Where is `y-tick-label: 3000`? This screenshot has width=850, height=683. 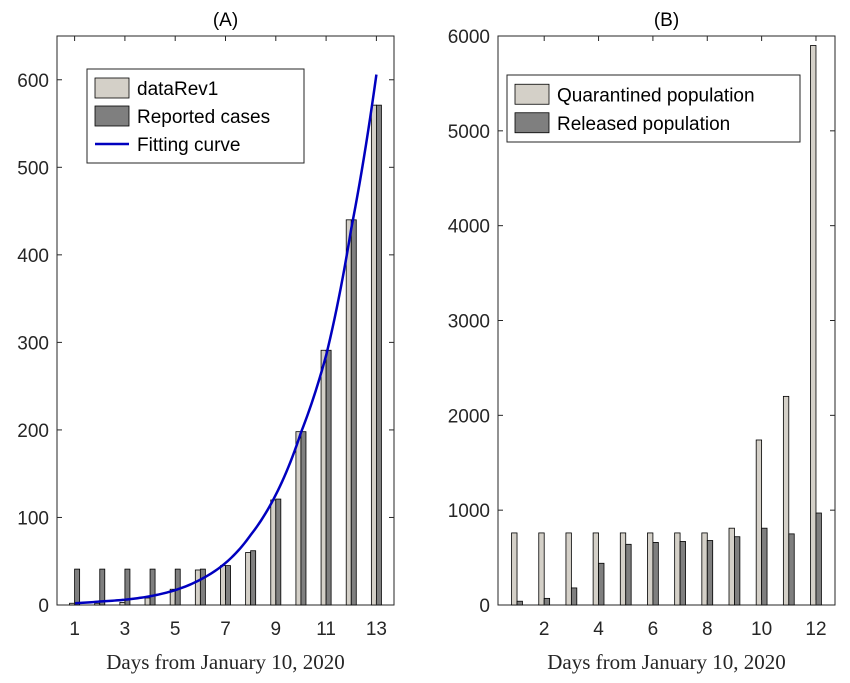
y-tick-label: 3000 is located at coordinates (469, 322).